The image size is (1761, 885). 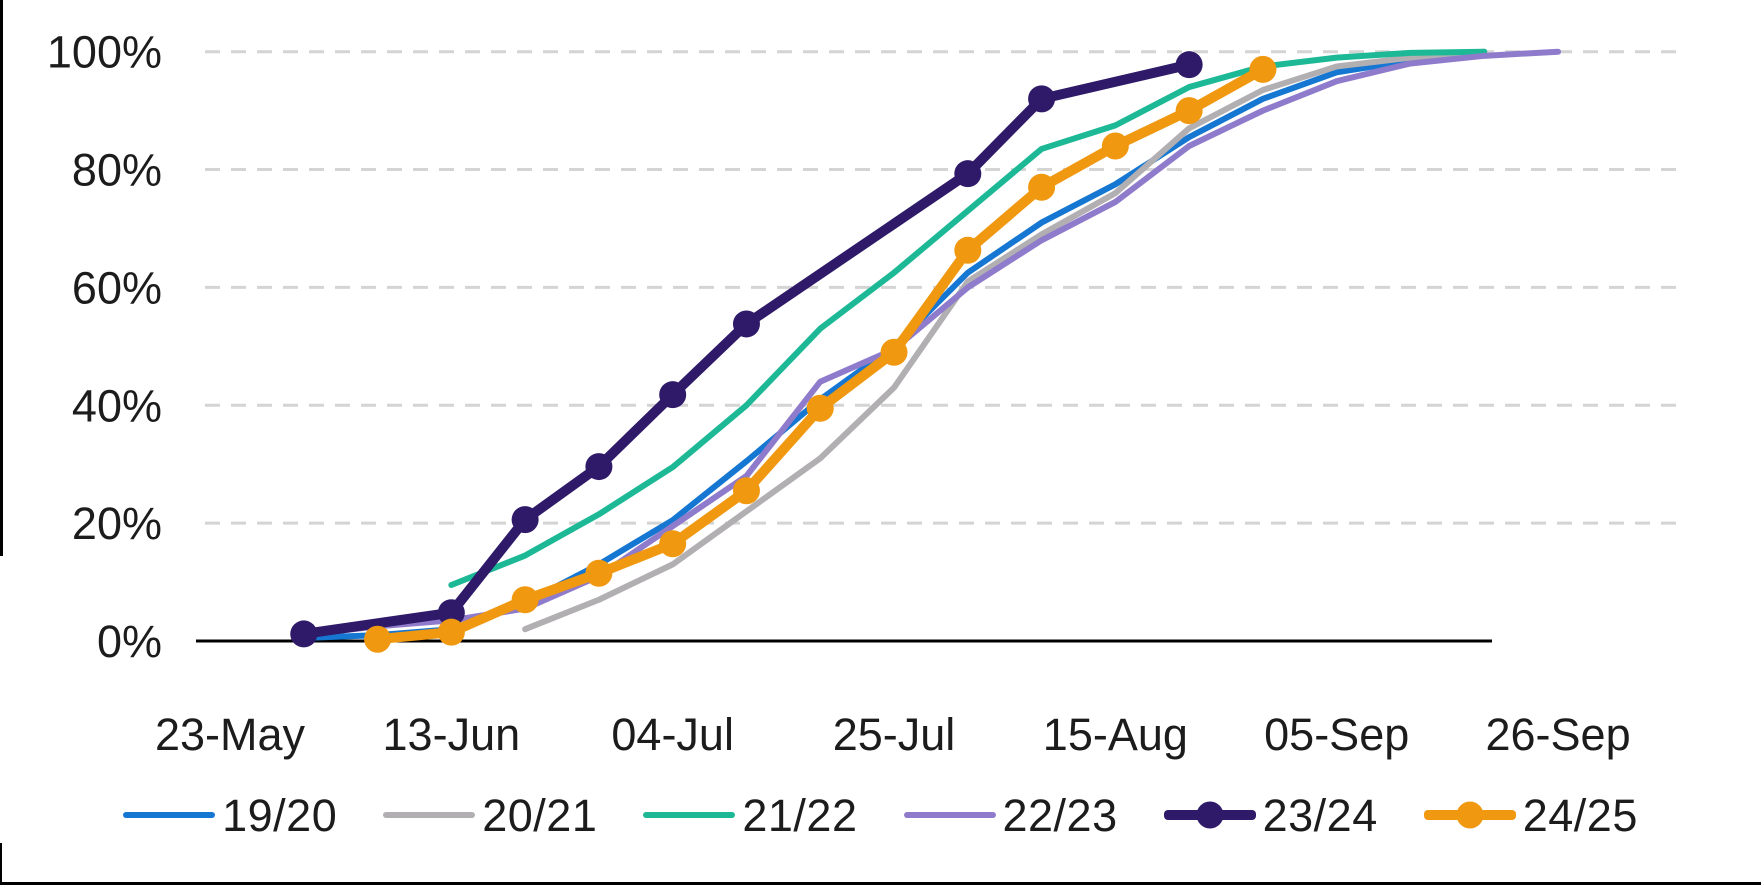 I want to click on x-tick-label: 04-Jul, so click(x=672, y=734).